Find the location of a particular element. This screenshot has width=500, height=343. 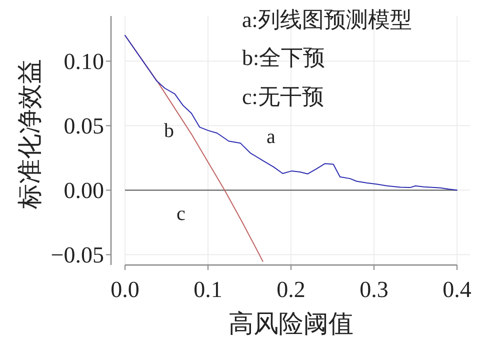

y-axis-title: 标准化净效益 is located at coordinates (30, 134).